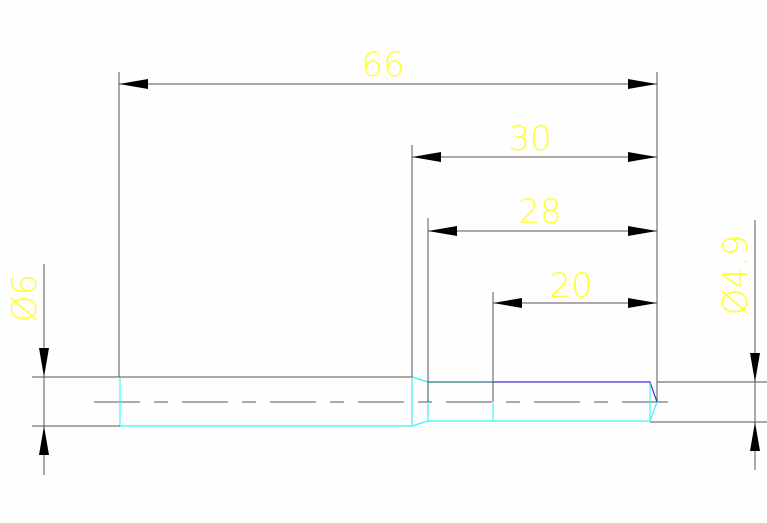 The height and width of the screenshot is (523, 767). I want to click on dimension-diameter-left, so click(44, 369).